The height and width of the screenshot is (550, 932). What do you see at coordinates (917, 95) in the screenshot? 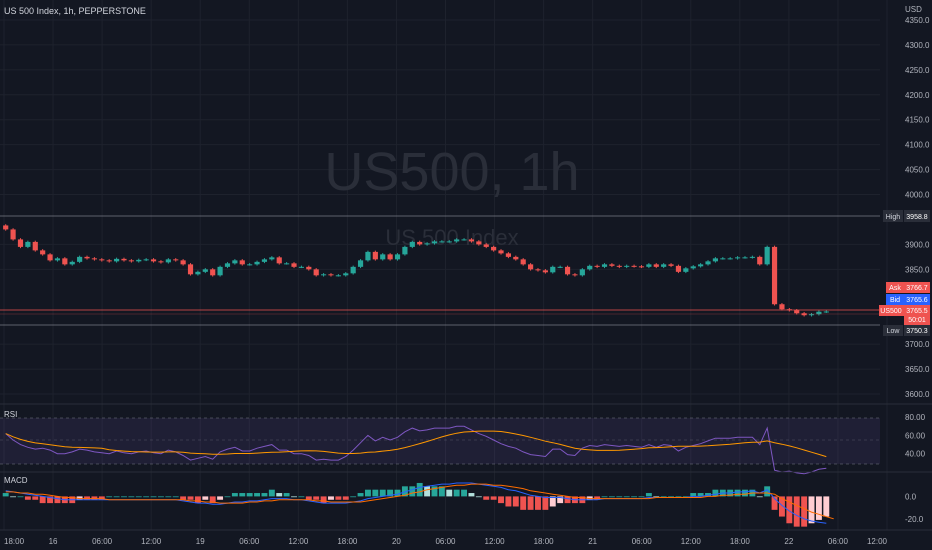
I see `price-tick-label: 4200.0` at bounding box center [917, 95].